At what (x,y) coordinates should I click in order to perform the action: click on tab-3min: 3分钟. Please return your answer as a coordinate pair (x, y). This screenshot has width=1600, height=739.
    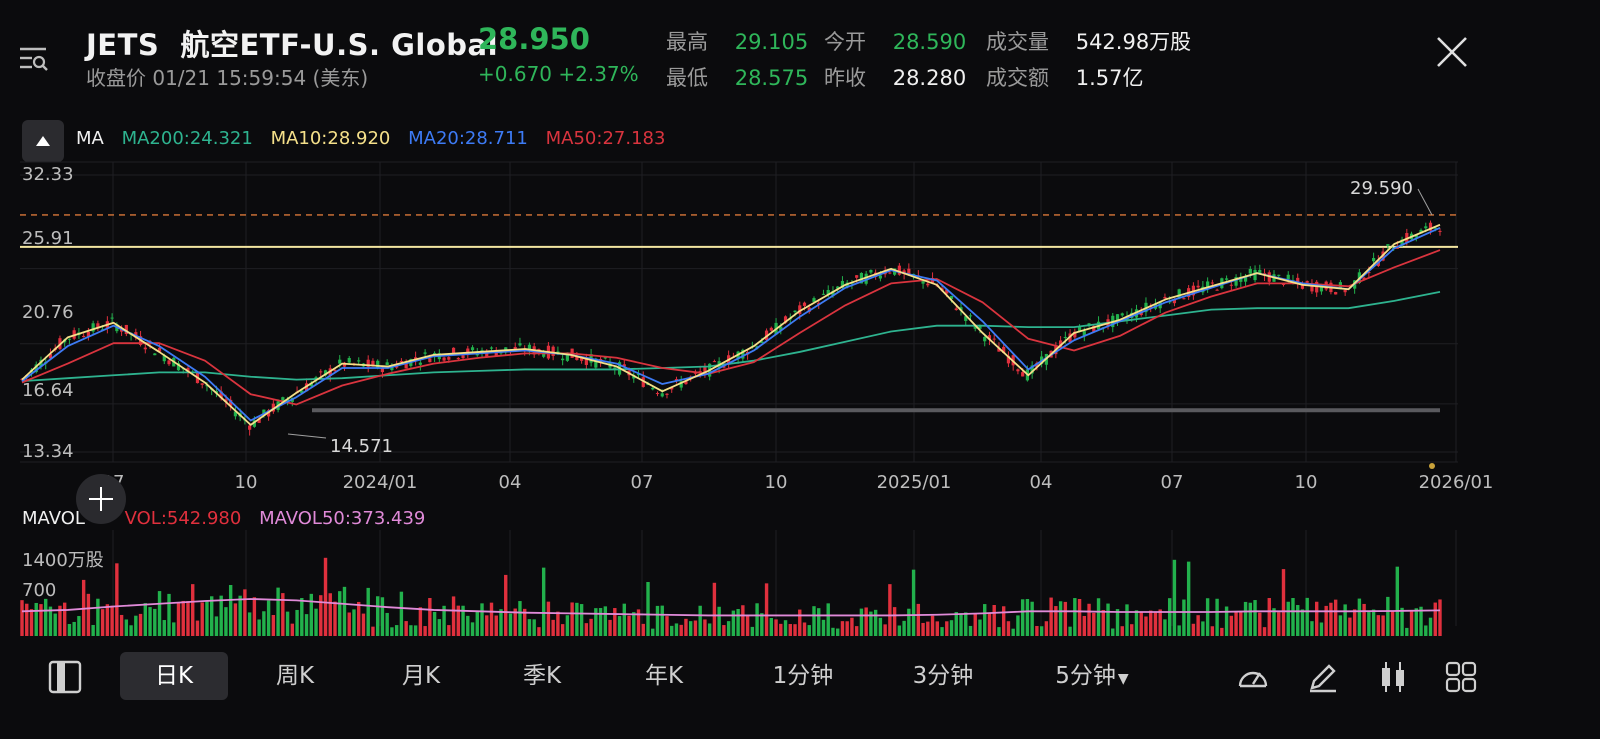
    Looking at the image, I should click on (943, 676).